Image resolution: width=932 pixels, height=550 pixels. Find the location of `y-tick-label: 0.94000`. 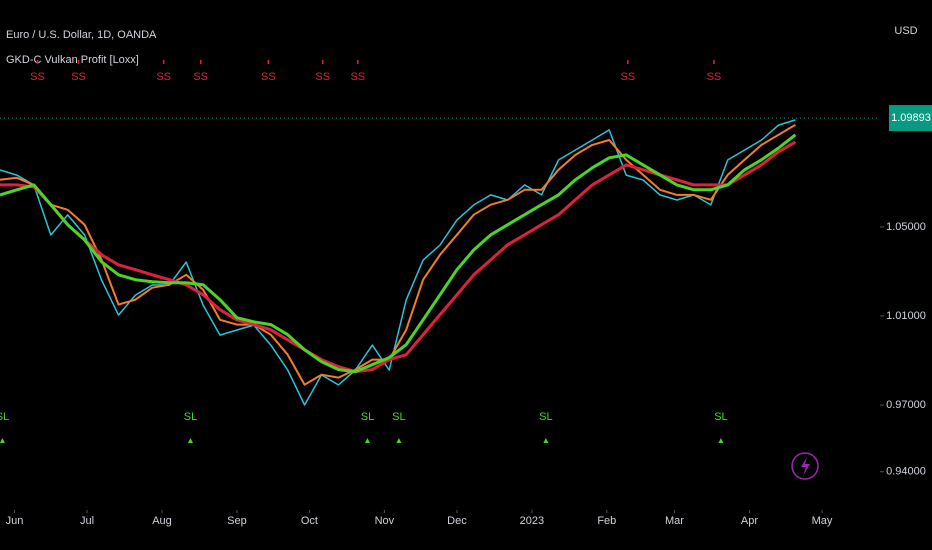

y-tick-label: 0.94000 is located at coordinates (906, 472).